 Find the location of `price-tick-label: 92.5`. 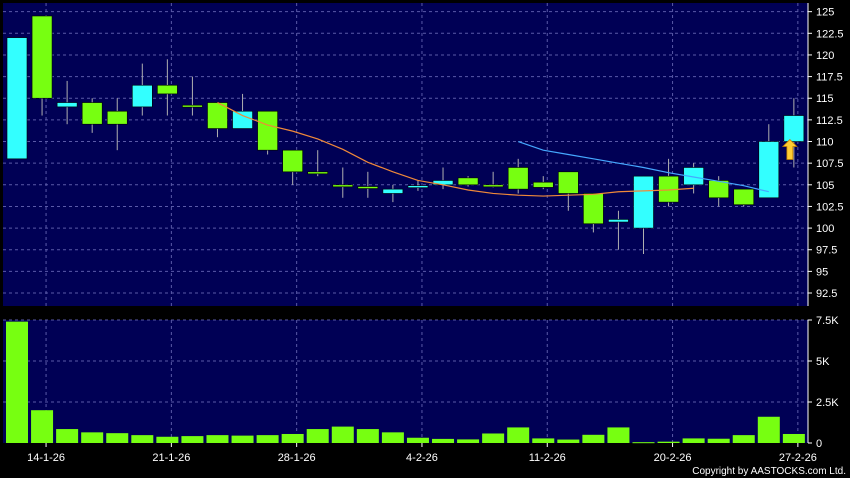

price-tick-label: 92.5 is located at coordinates (826, 294).